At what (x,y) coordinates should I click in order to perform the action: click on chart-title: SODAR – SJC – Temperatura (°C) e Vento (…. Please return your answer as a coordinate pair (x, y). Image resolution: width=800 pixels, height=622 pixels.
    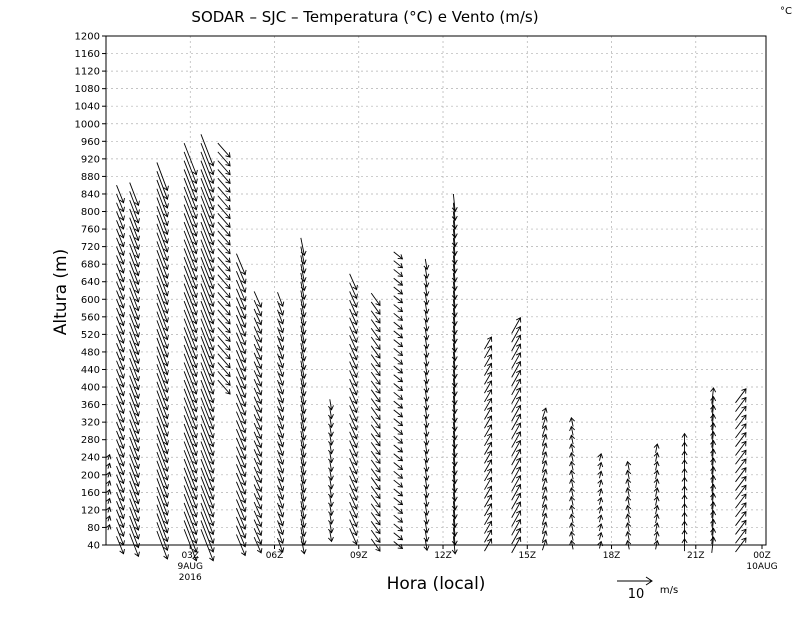
    Looking at the image, I should click on (364, 17).